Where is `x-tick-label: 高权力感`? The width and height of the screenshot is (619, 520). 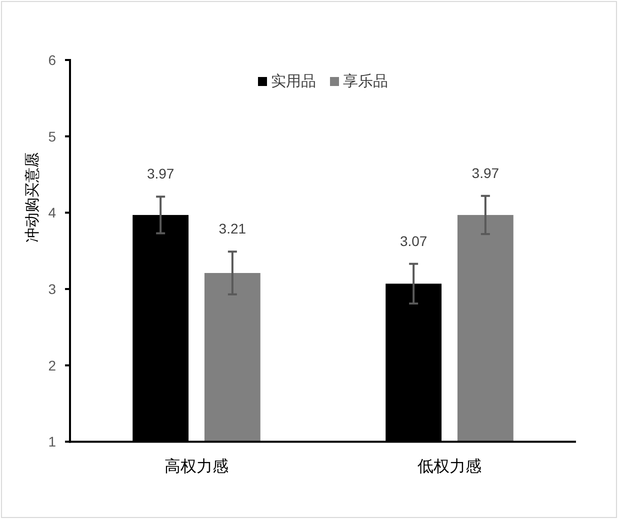 x-tick-label: 高权力感 is located at coordinates (196, 467).